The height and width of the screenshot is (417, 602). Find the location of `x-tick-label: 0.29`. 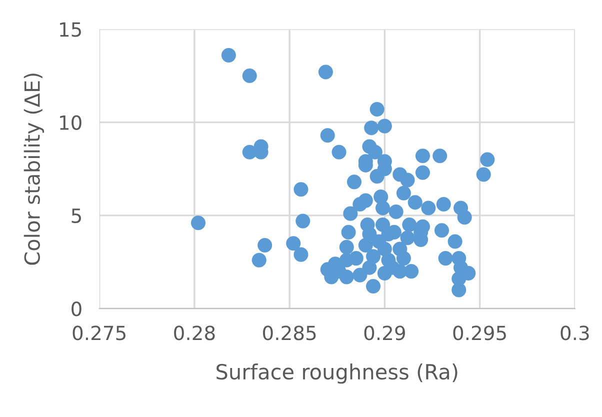

x-tick-label: 0.29 is located at coordinates (384, 333).